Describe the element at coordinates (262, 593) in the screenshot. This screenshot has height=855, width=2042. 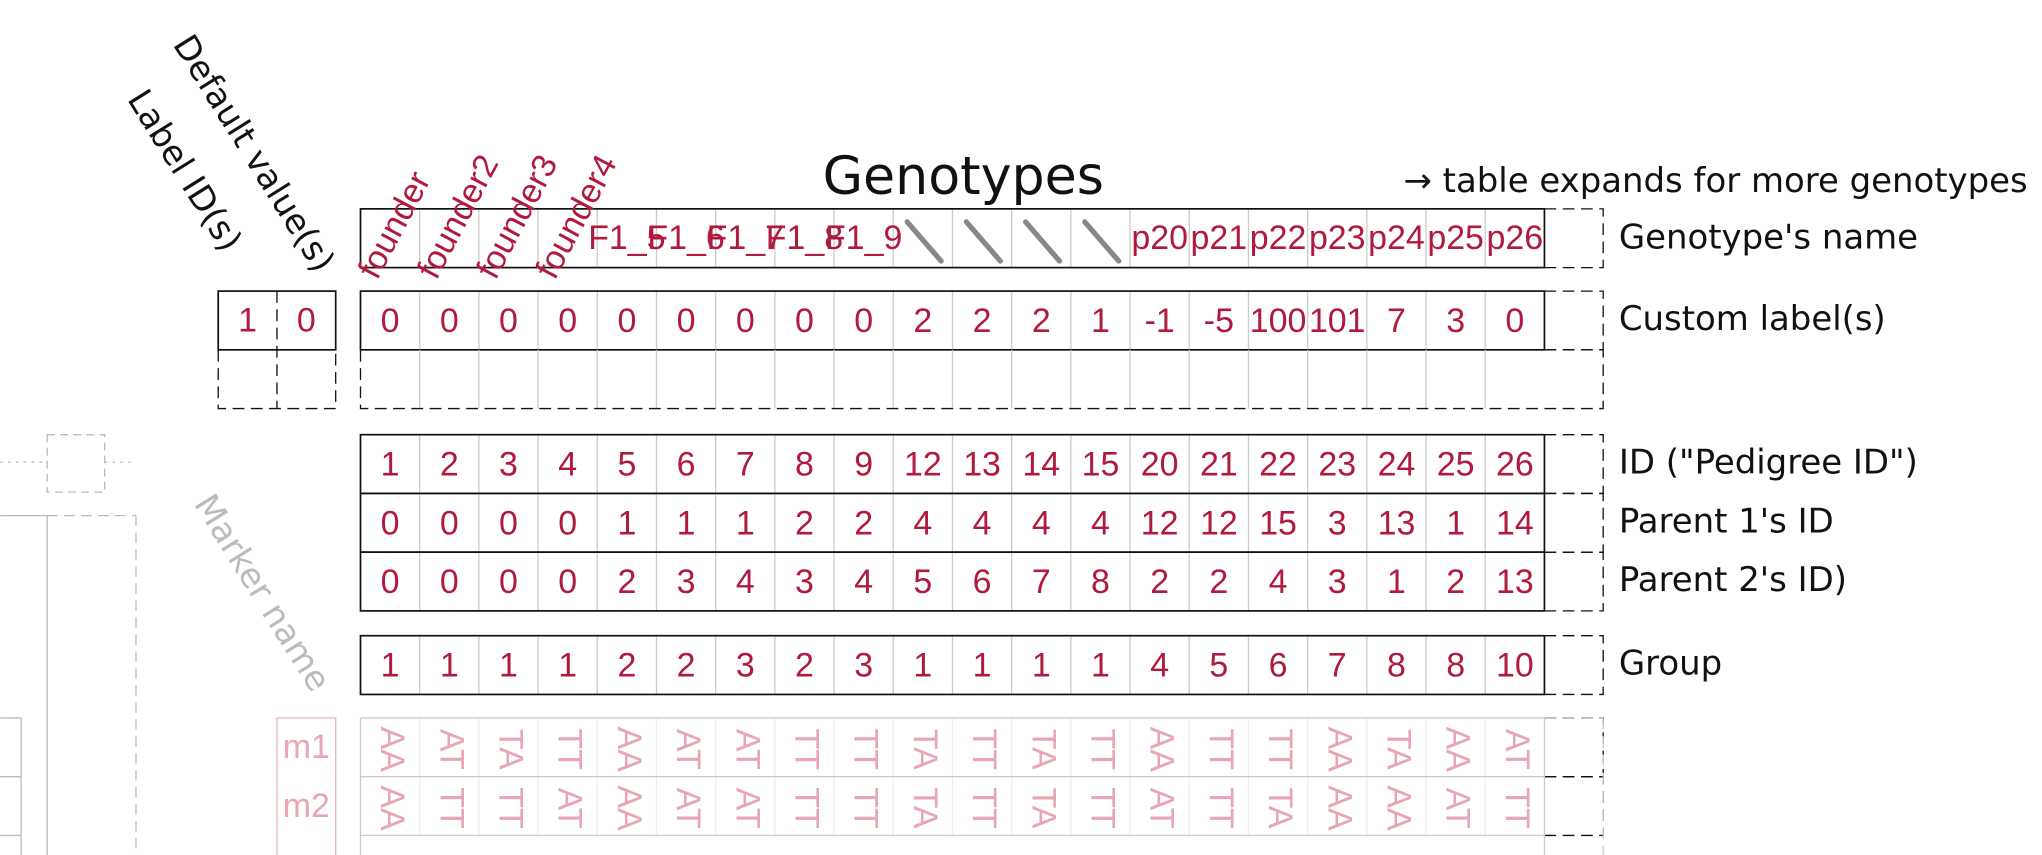
I see `marker-name-header: Marker name` at that location.